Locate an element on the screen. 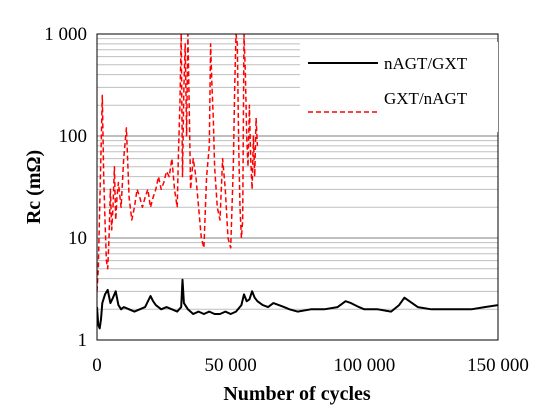  series-line-nagt-gxt is located at coordinates (297, 304).